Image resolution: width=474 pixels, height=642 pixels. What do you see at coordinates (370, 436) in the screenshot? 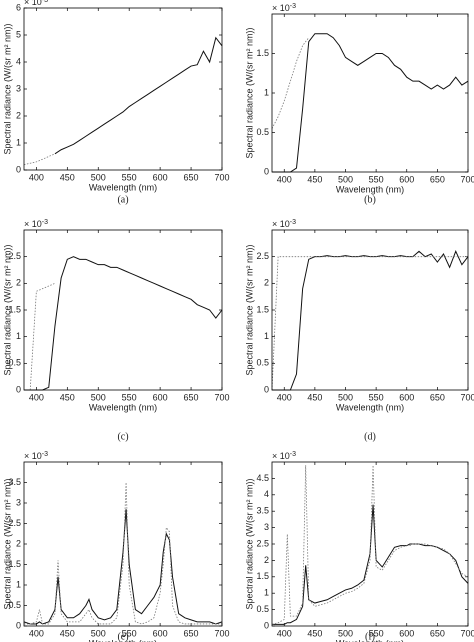
I see `caption: (d)` at bounding box center [370, 436].